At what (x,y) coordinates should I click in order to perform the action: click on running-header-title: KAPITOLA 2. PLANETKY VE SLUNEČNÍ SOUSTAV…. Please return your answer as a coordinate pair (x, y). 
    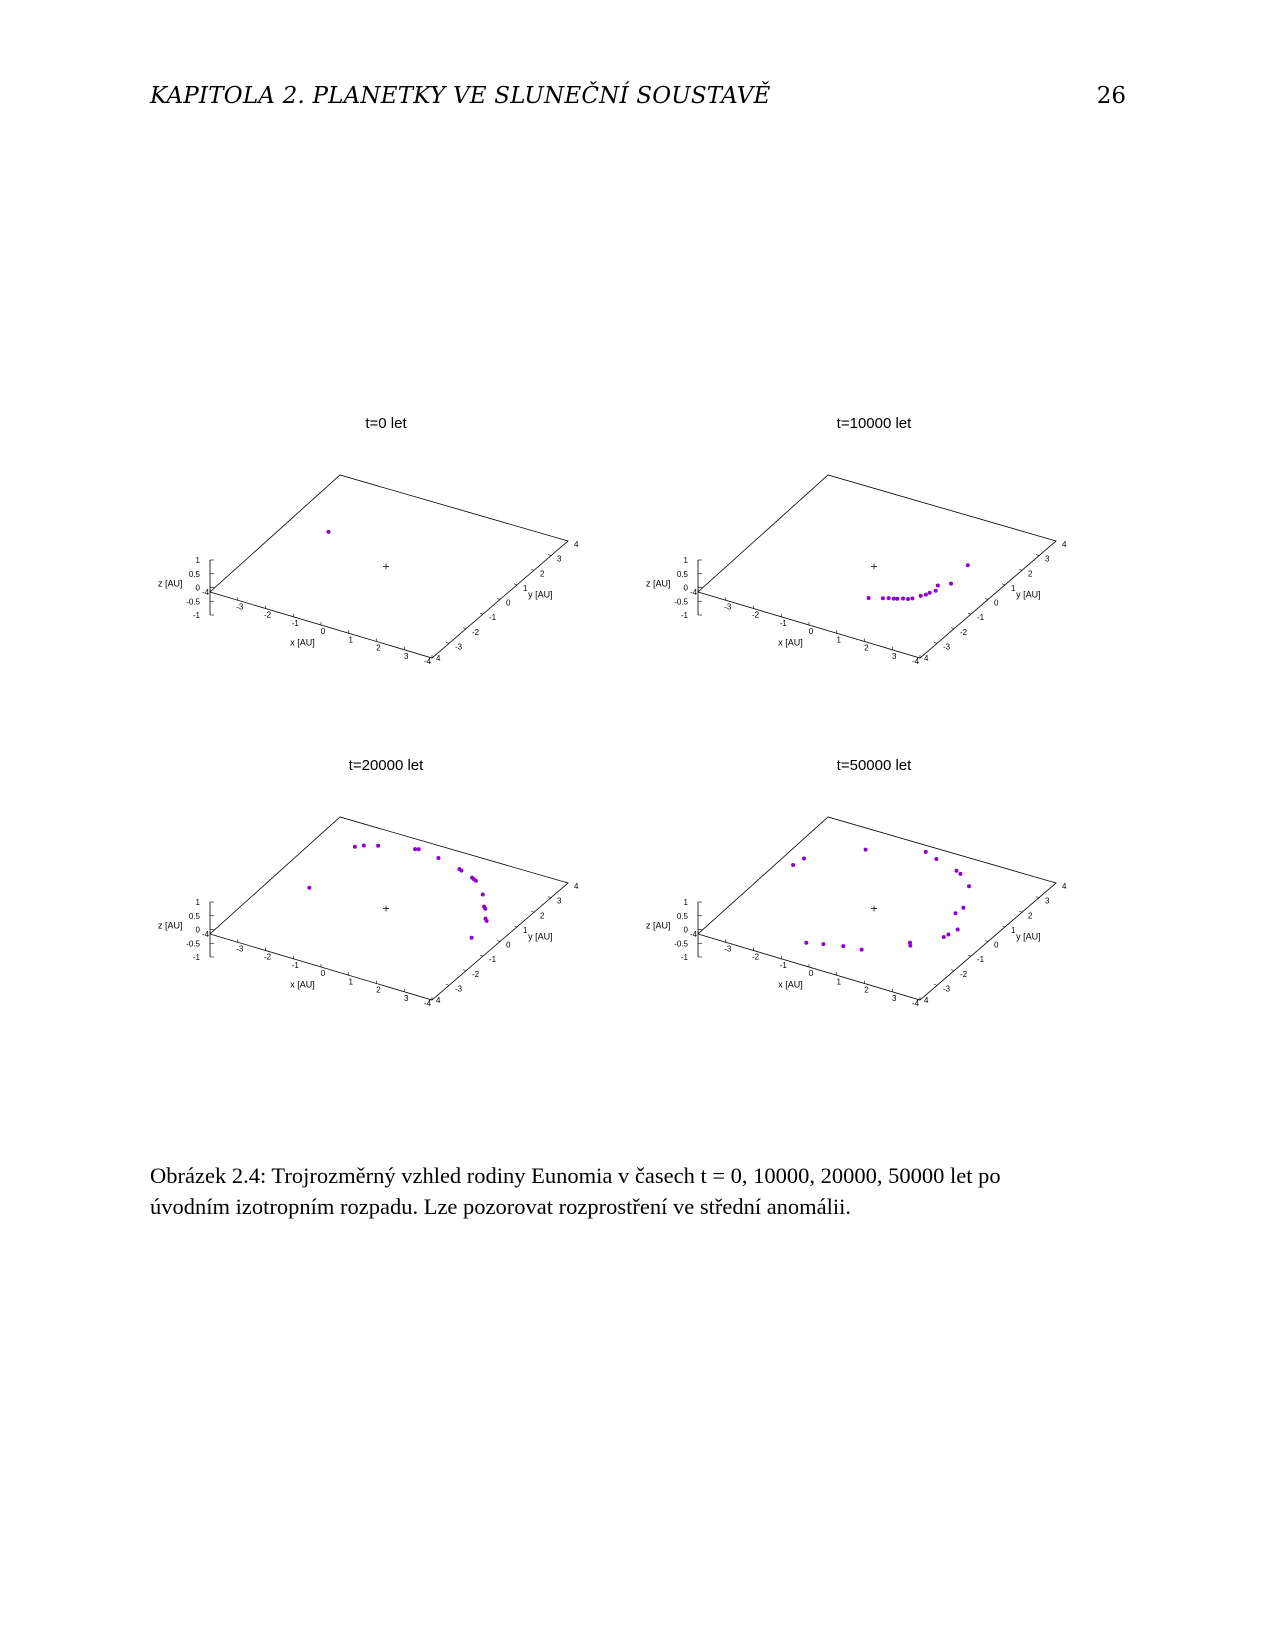
    Looking at the image, I should click on (460, 96).